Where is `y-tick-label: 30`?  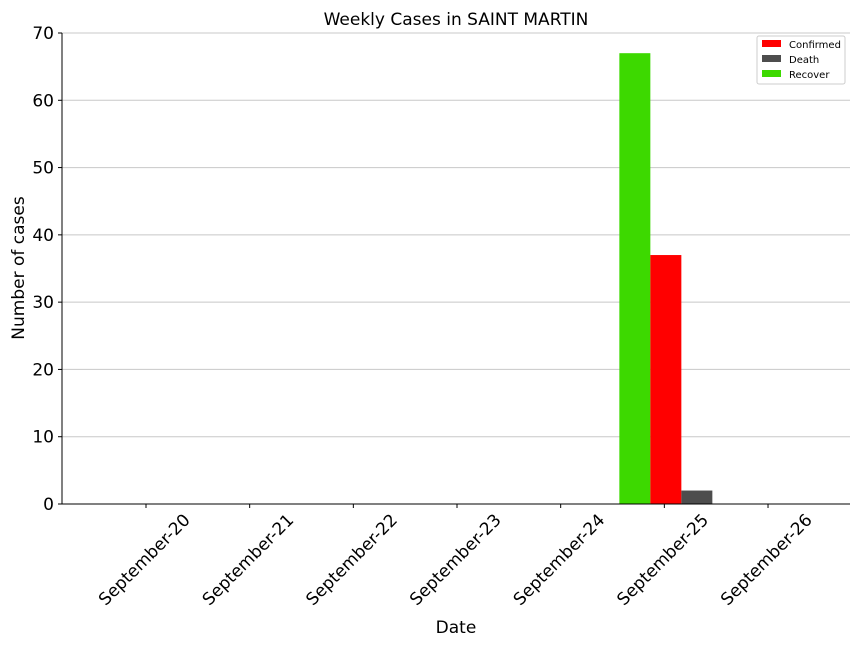 y-tick-label: 30 is located at coordinates (43, 303).